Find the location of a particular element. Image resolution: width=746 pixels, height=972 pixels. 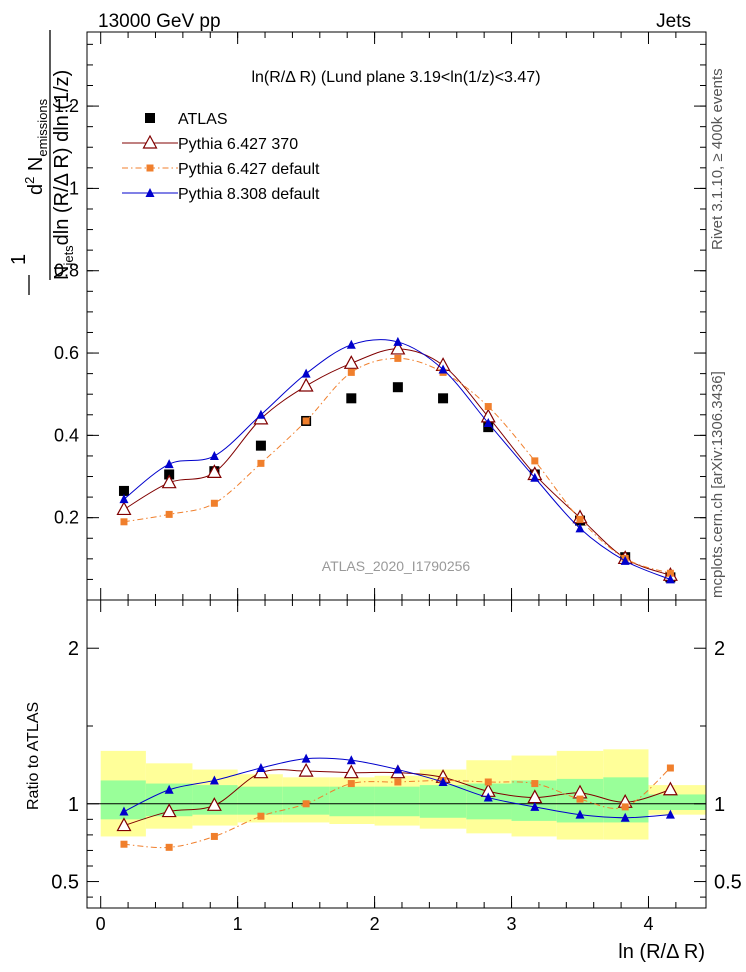

mcplots-label: mcplots.cern.ch [arXiv:1306.3436] is located at coordinates (717, 484).